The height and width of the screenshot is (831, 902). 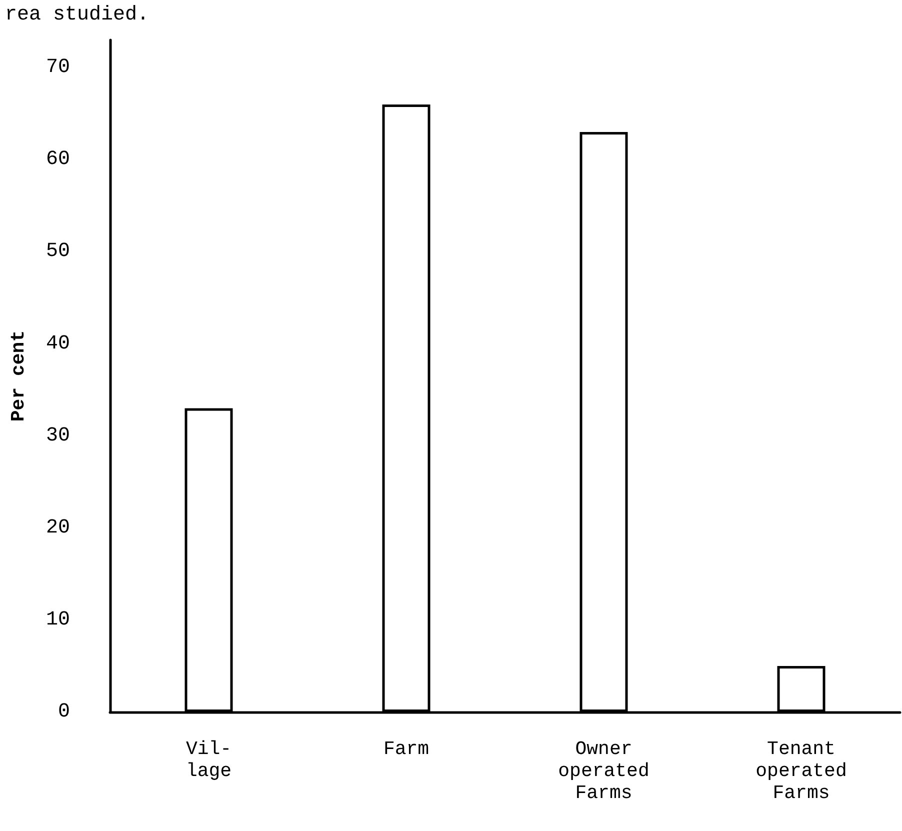 I want to click on y-tick-label: 10, so click(x=58, y=620).